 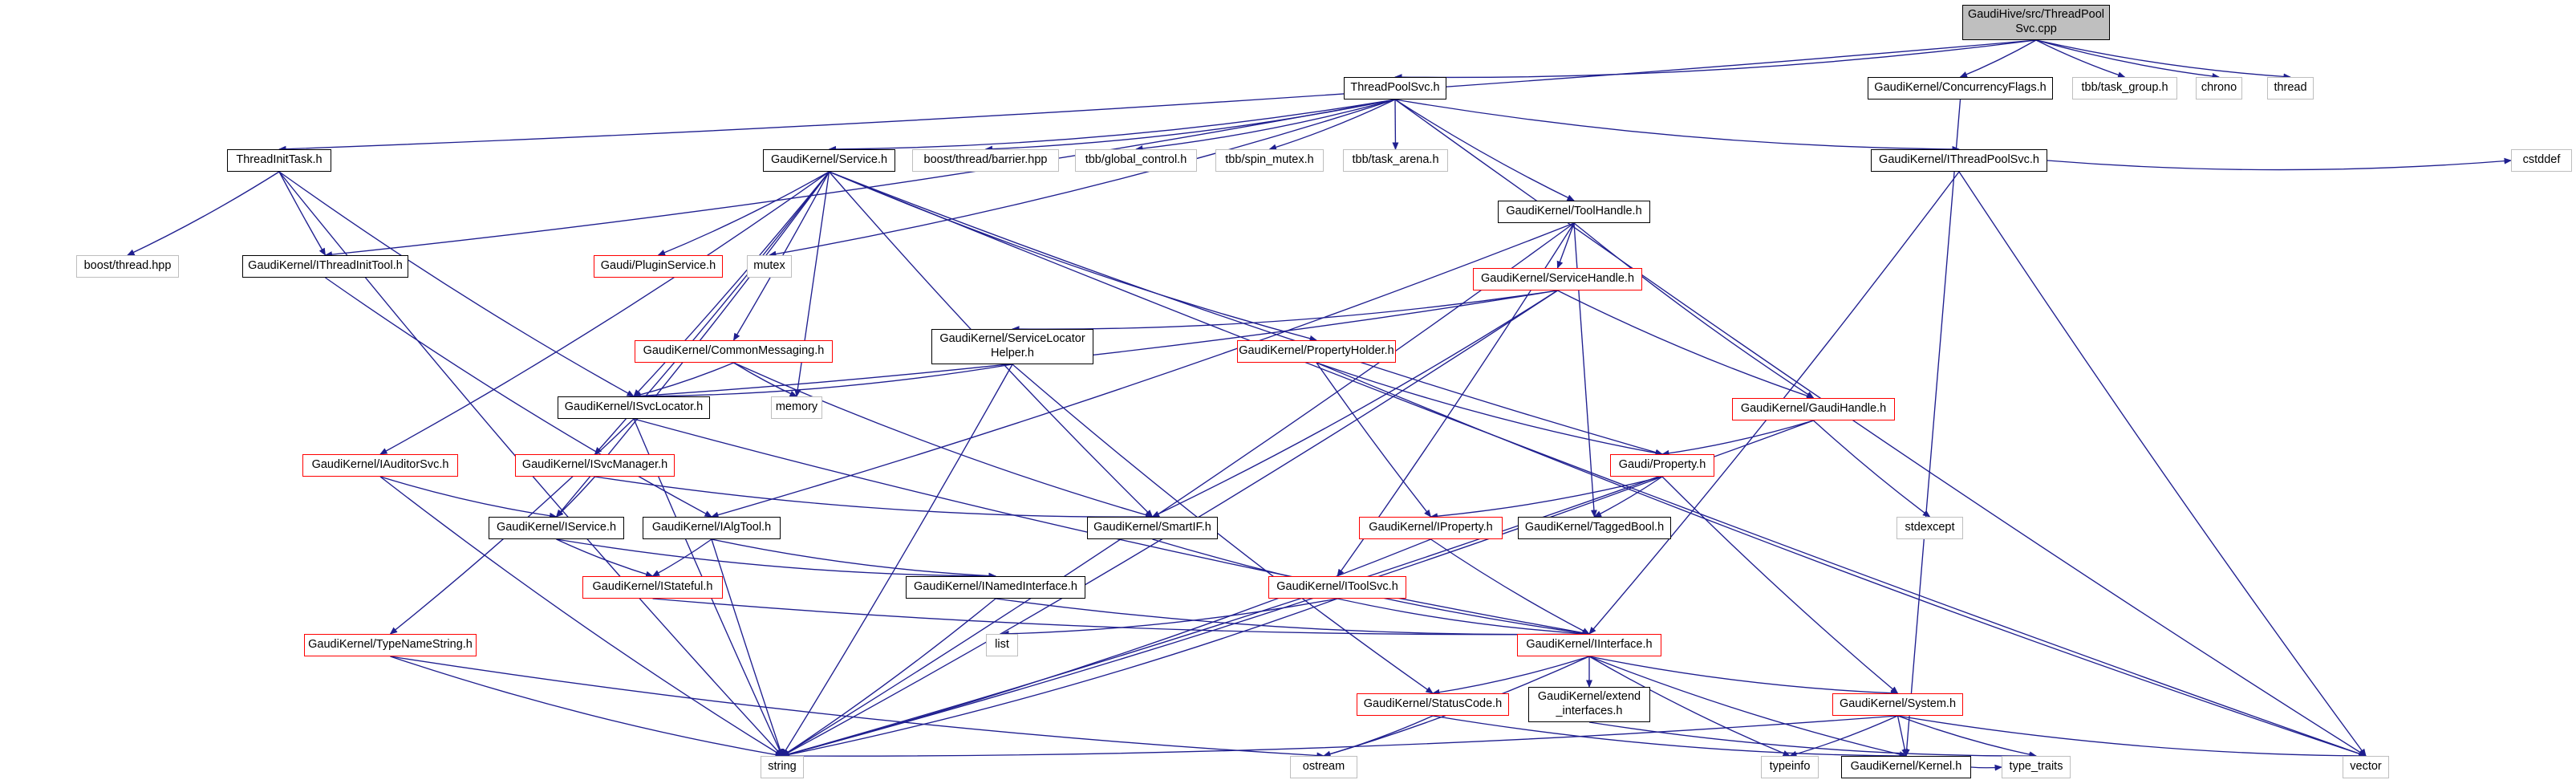 What do you see at coordinates (1662, 465) in the screenshot?
I see `graph-node-gaudi_property: Gaudi/Property.h` at bounding box center [1662, 465].